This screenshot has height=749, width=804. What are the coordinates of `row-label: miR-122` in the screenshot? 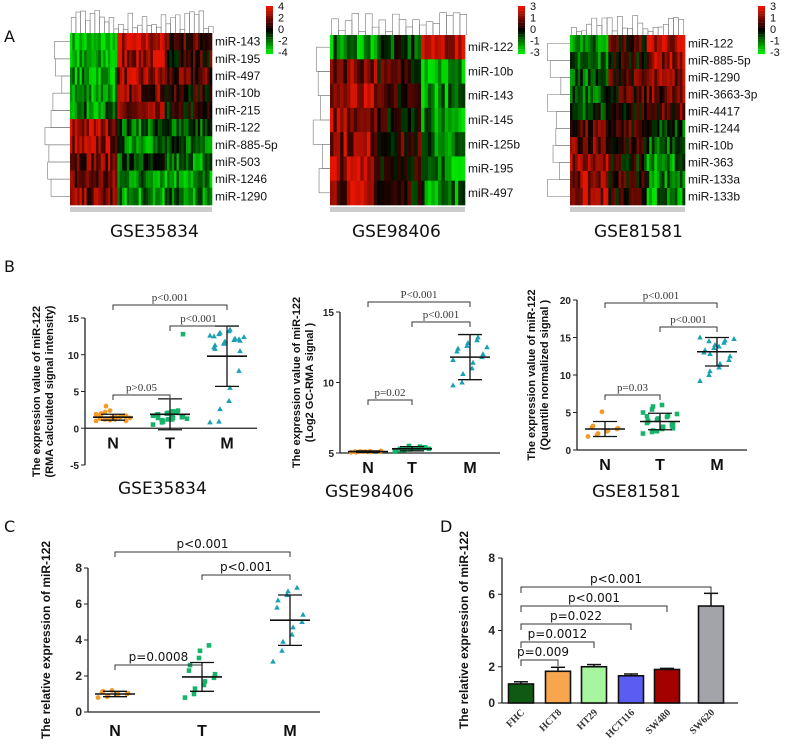 It's located at (711, 44).